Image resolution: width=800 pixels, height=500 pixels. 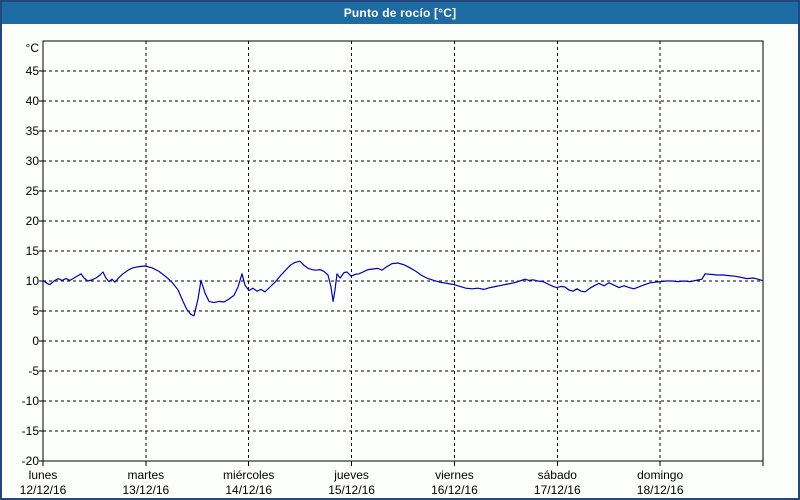 What do you see at coordinates (33, 71) in the screenshot?
I see `y-tick-label: 45` at bounding box center [33, 71].